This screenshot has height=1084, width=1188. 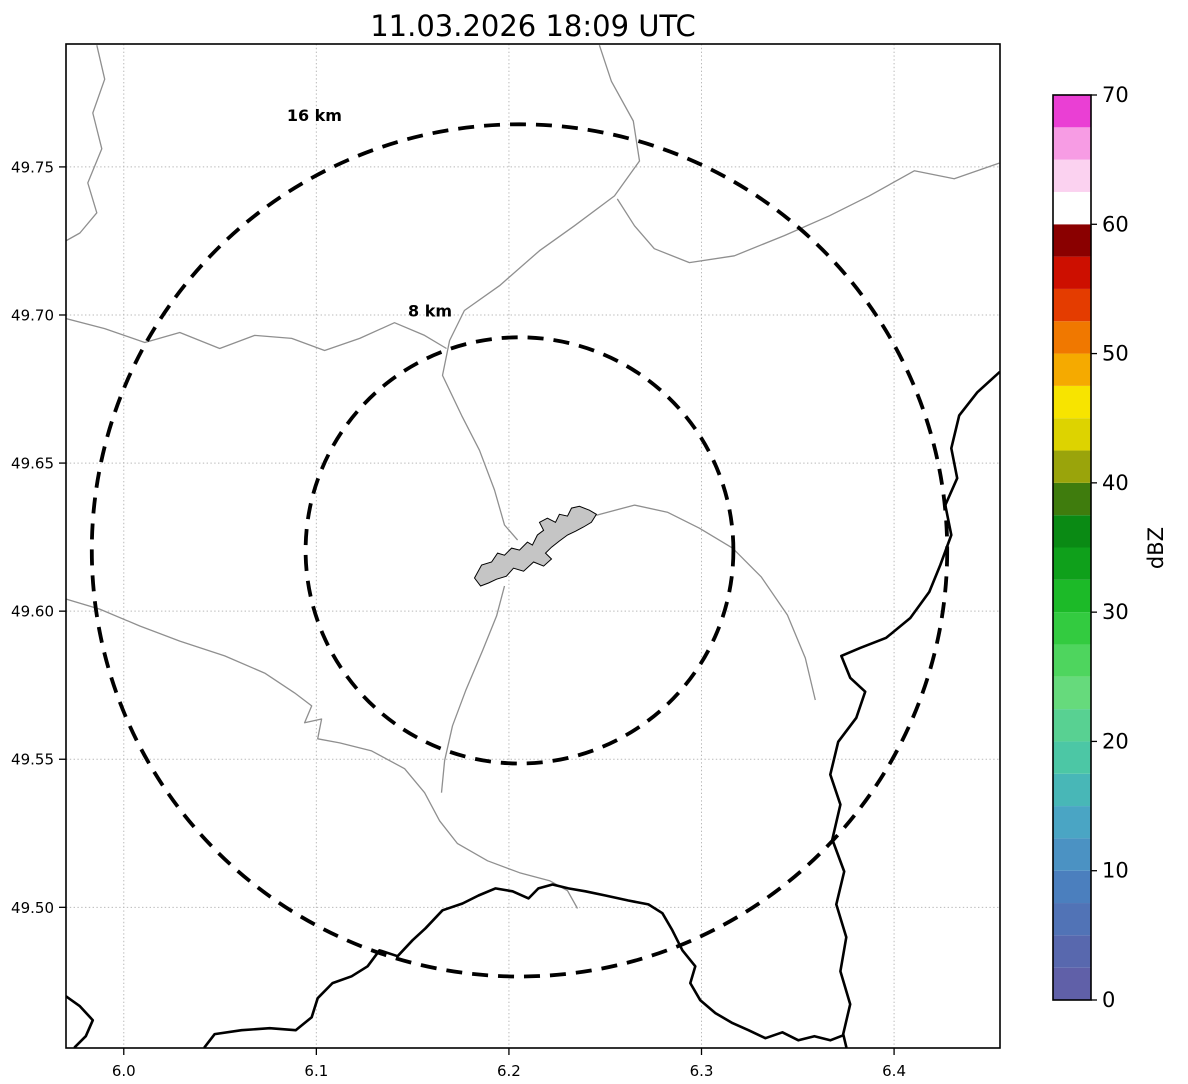 I want to click on x-tick-label: 6.4, so click(x=894, y=1071).